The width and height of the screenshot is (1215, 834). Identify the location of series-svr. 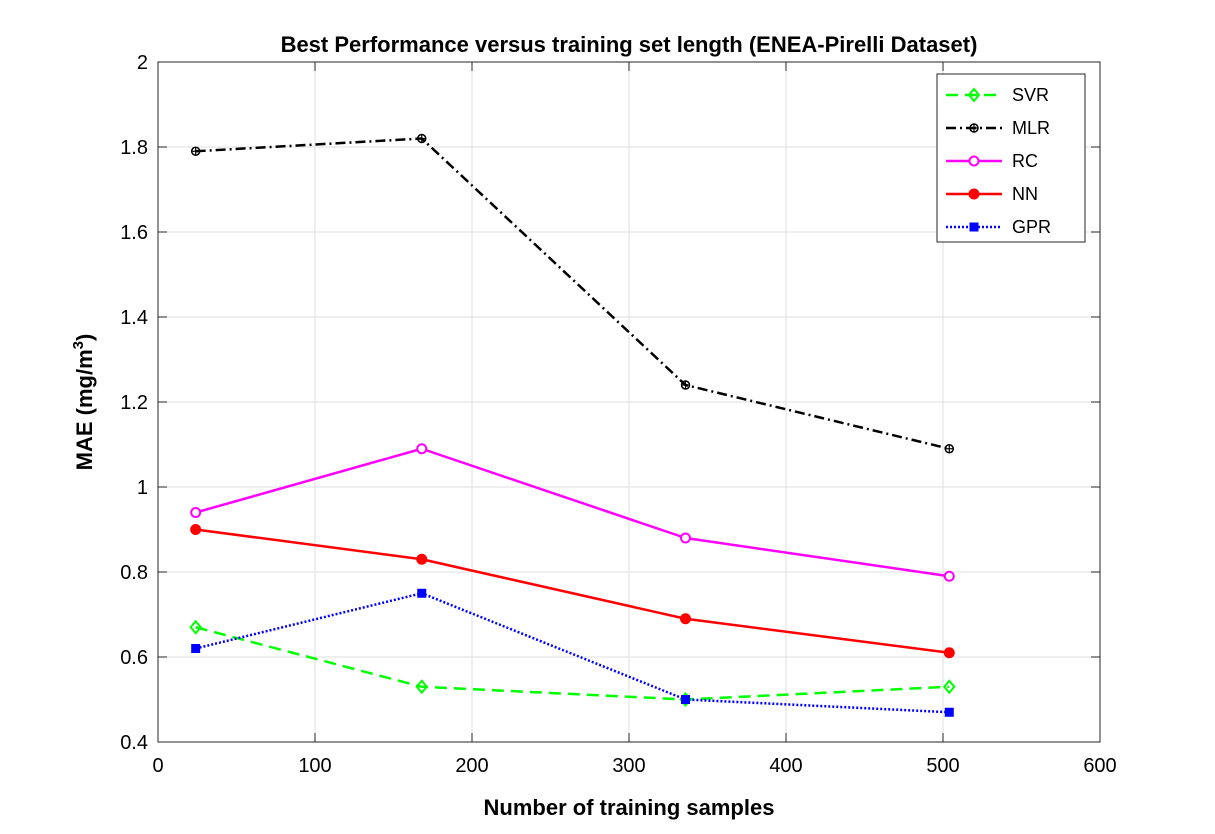
(572, 663).